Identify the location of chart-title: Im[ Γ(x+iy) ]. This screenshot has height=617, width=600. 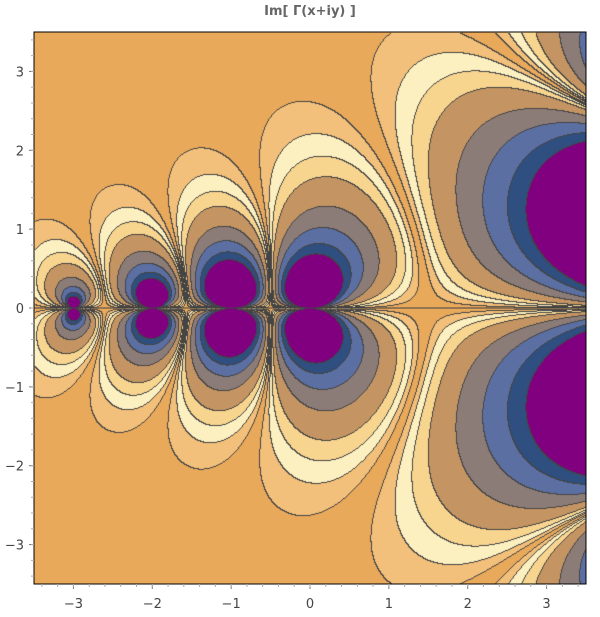
(310, 11).